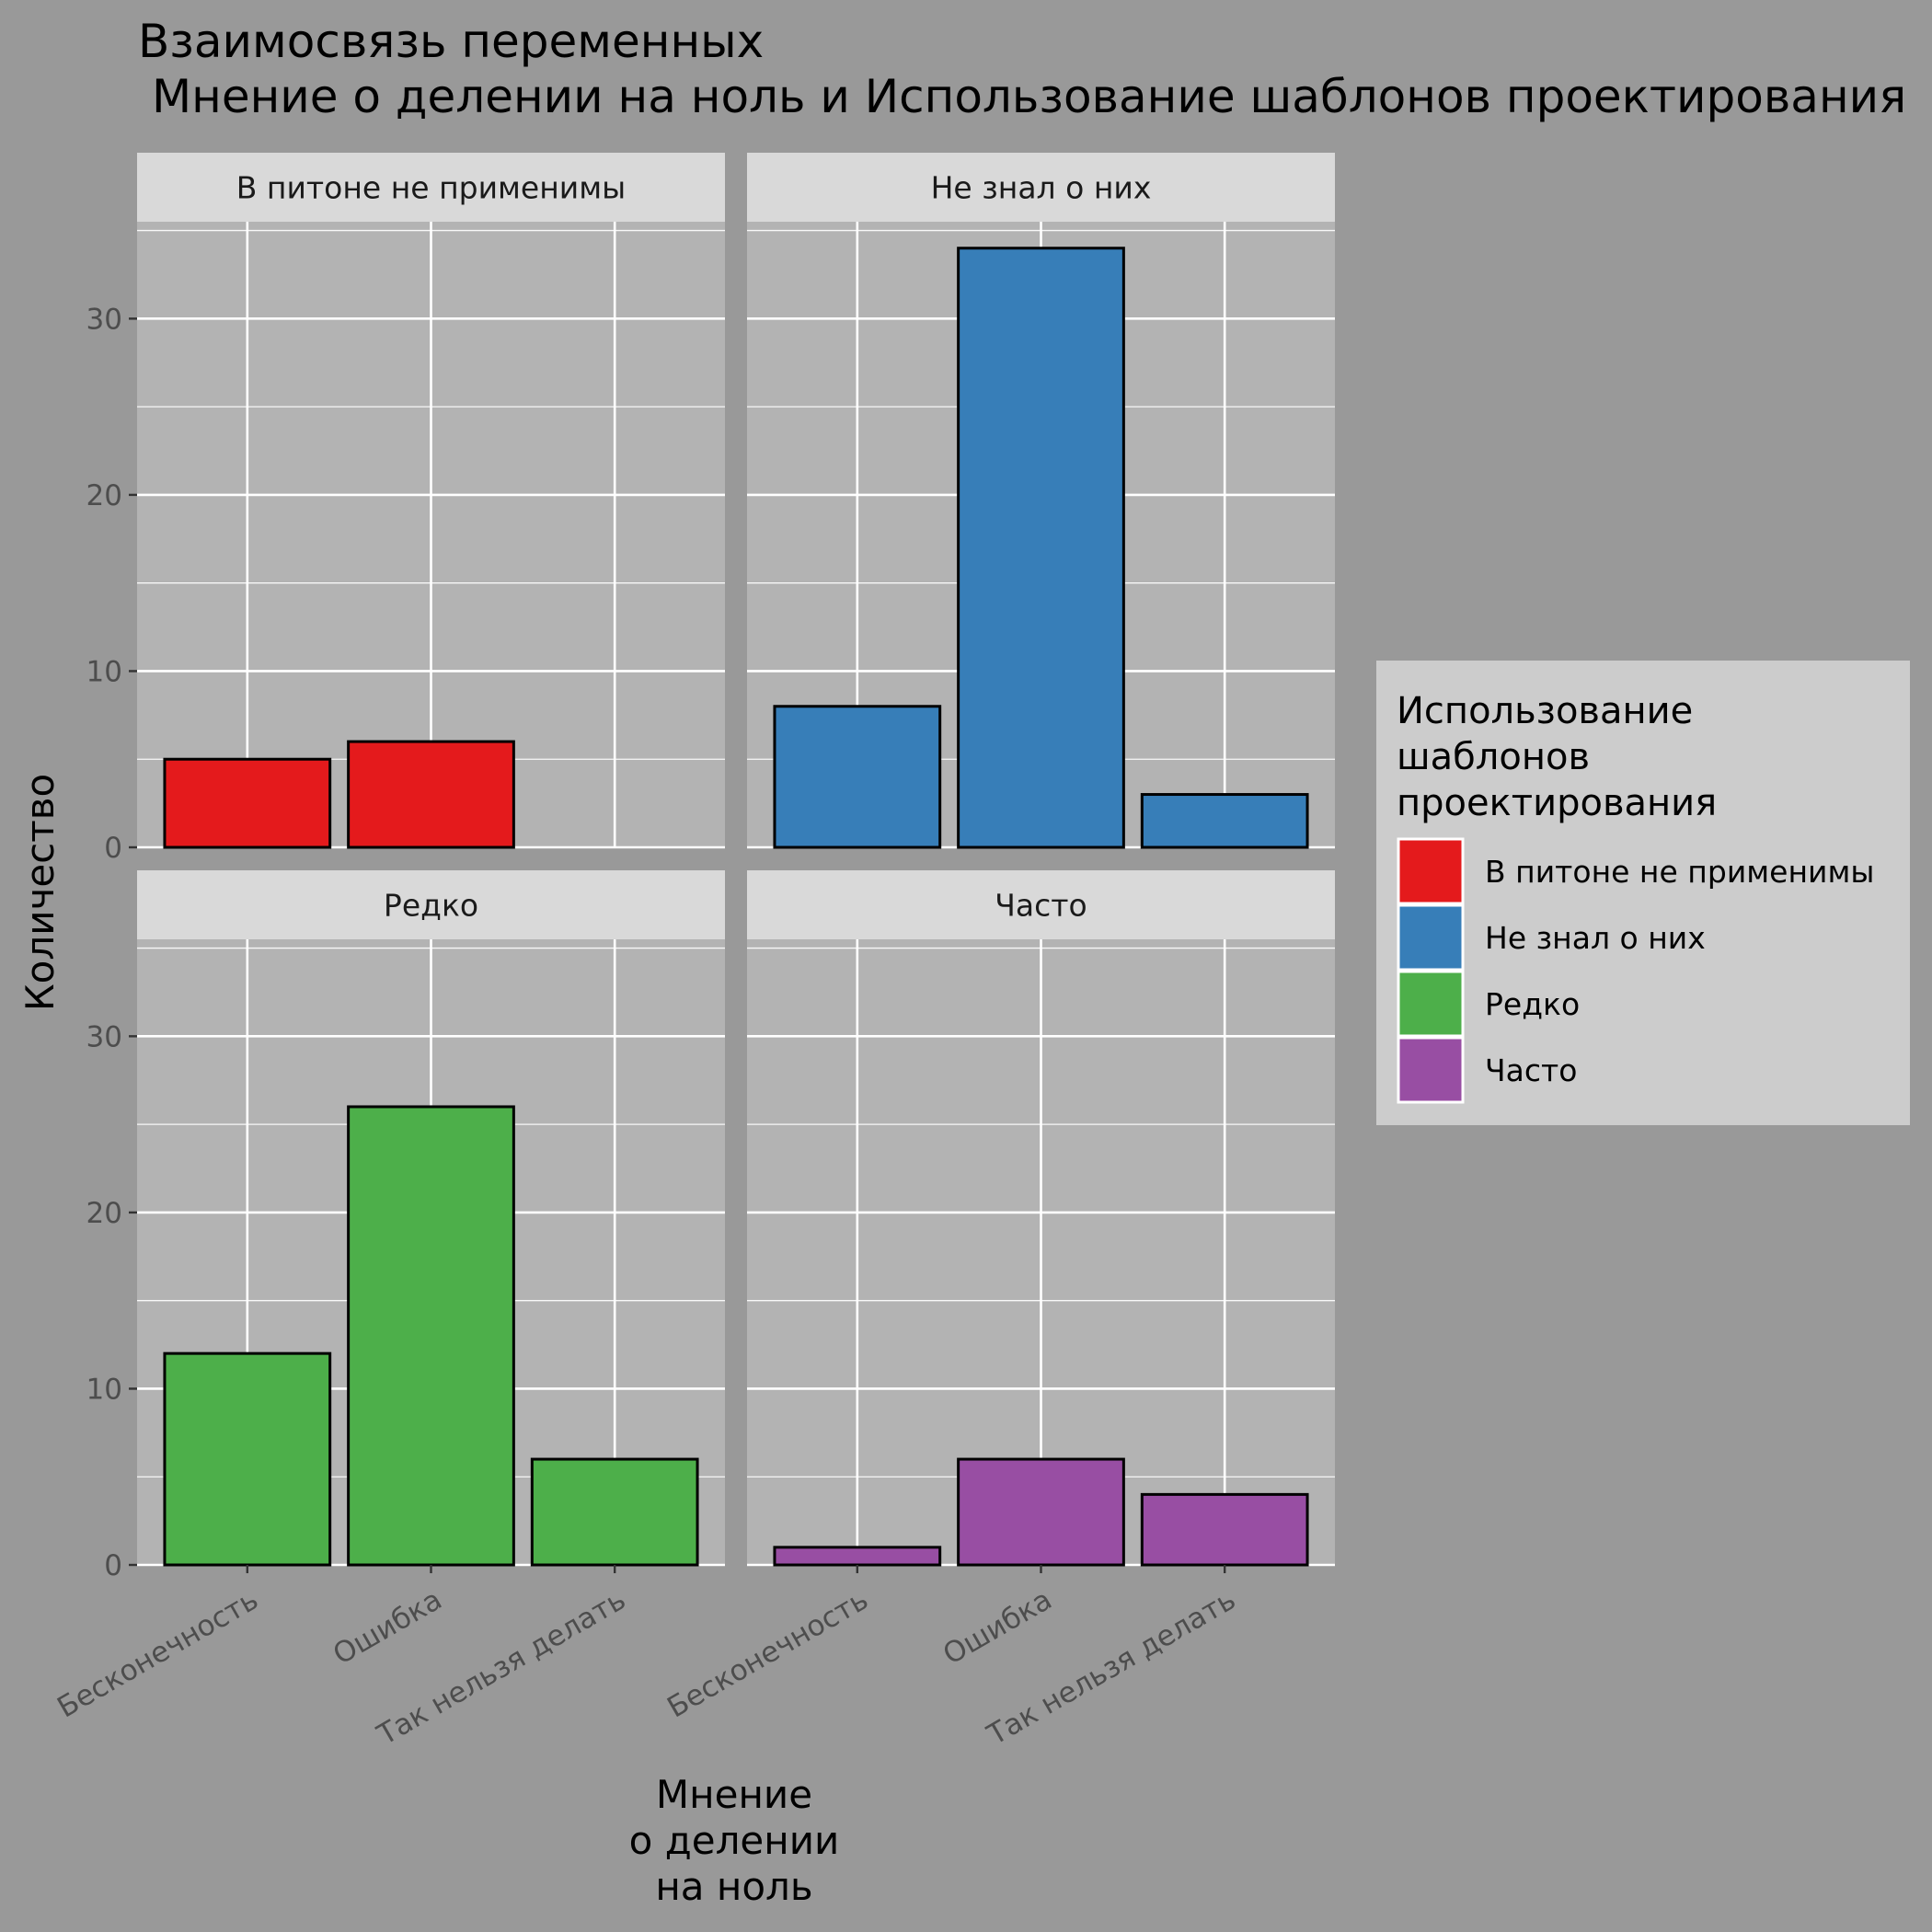  What do you see at coordinates (734, 1840) in the screenshot?
I see `x-axis-title-line-2: о делении` at bounding box center [734, 1840].